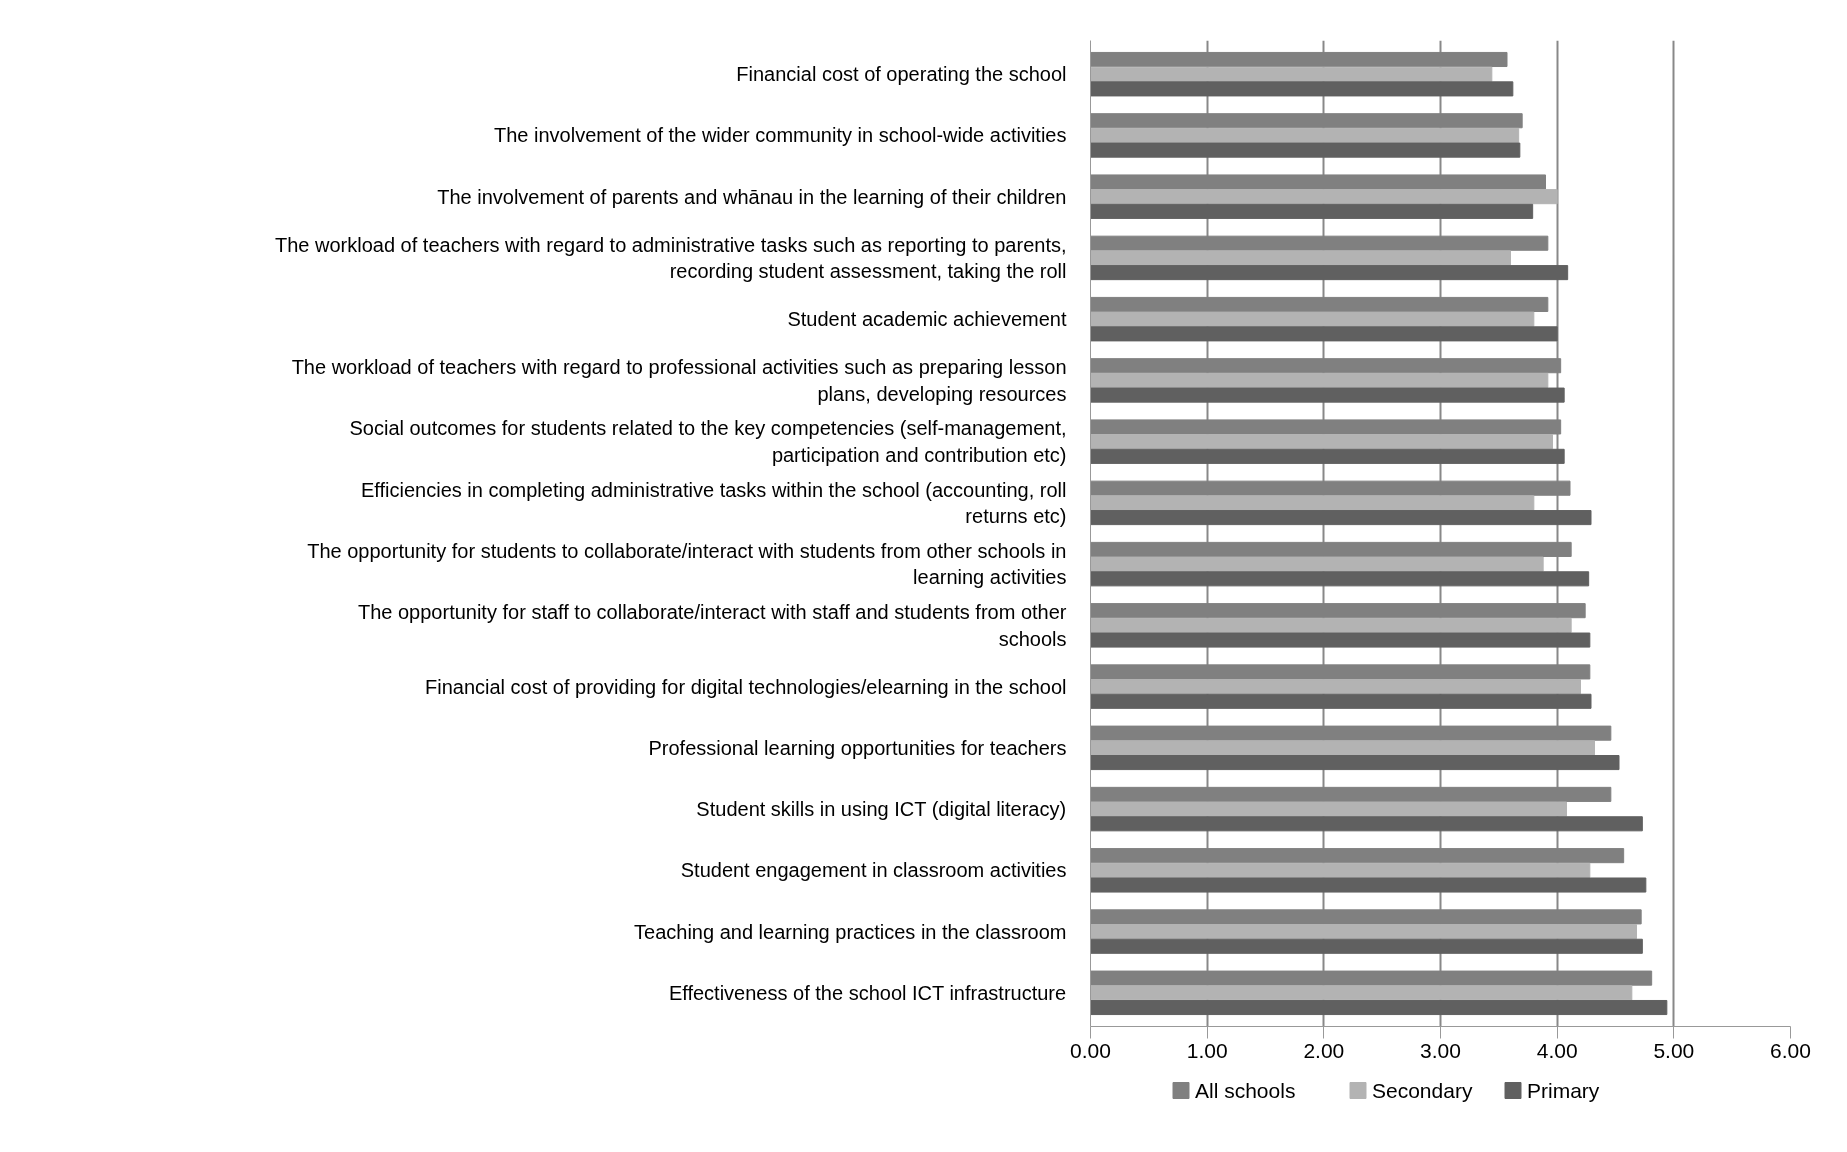 Image resolution: width=1847 pixels, height=1152 pixels. Describe the element at coordinates (1563, 1090) in the screenshot. I see `legend-label: Primary` at that location.